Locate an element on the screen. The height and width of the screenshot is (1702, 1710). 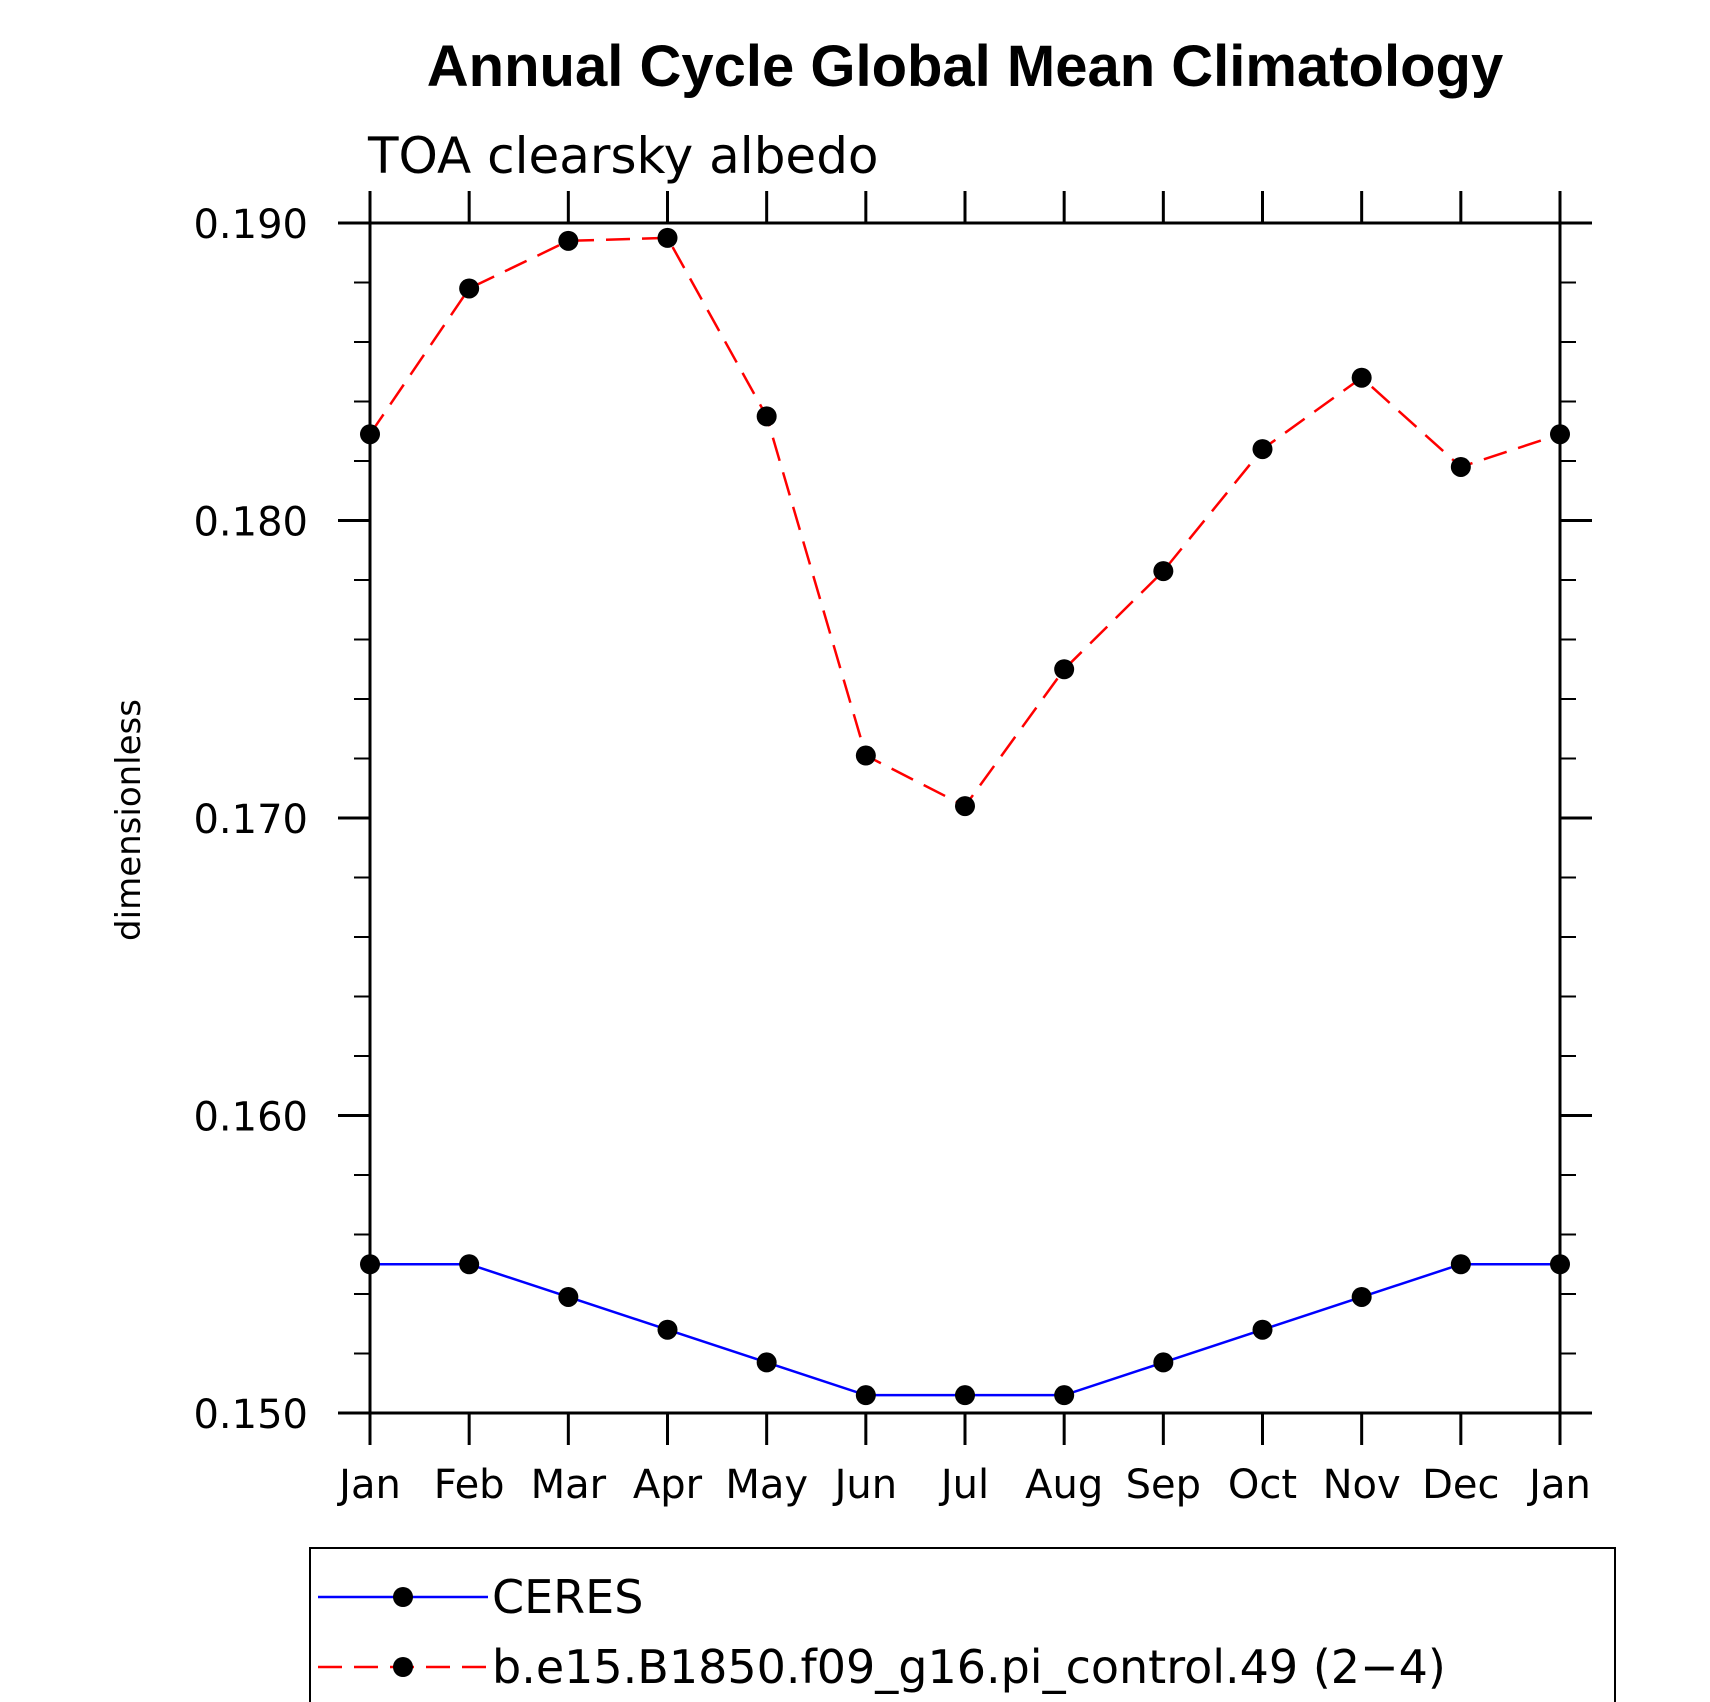
y-tick-label: 0.160 is located at coordinates (250, 1118).